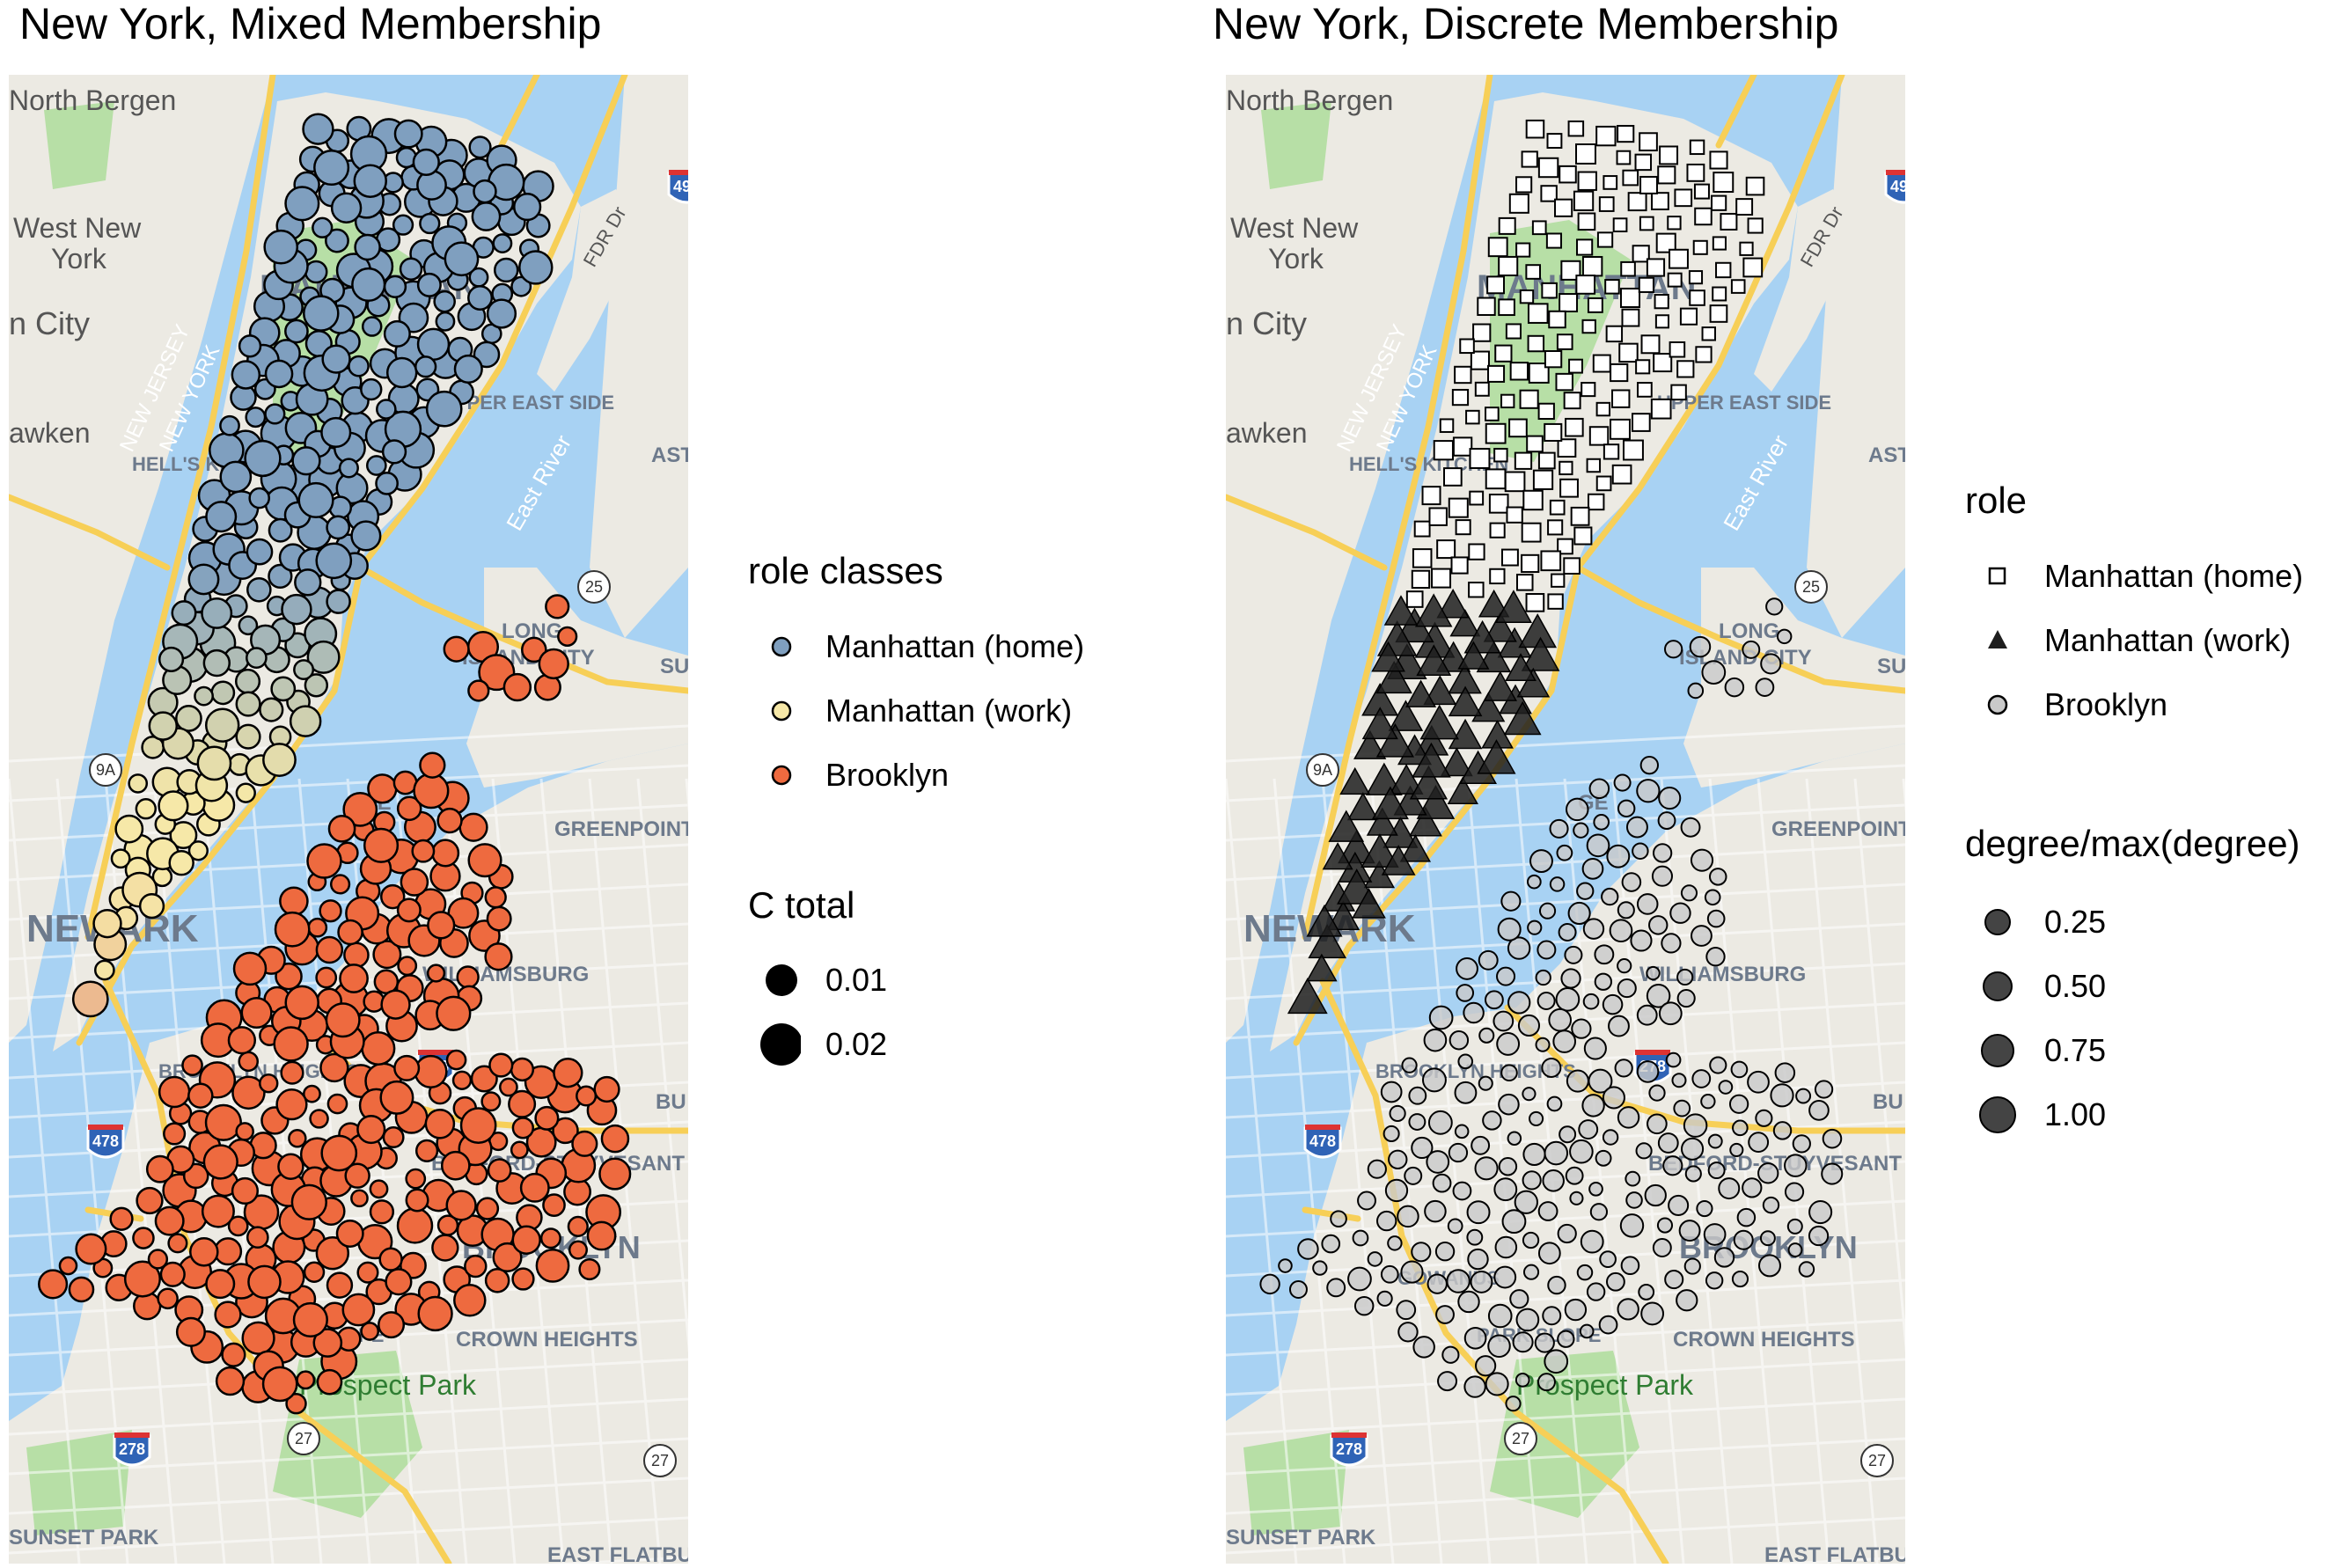 Image resolution: width=2347 pixels, height=1568 pixels. What do you see at coordinates (856, 980) in the screenshot?
I see `legend-size-label-001: 0.01` at bounding box center [856, 980].